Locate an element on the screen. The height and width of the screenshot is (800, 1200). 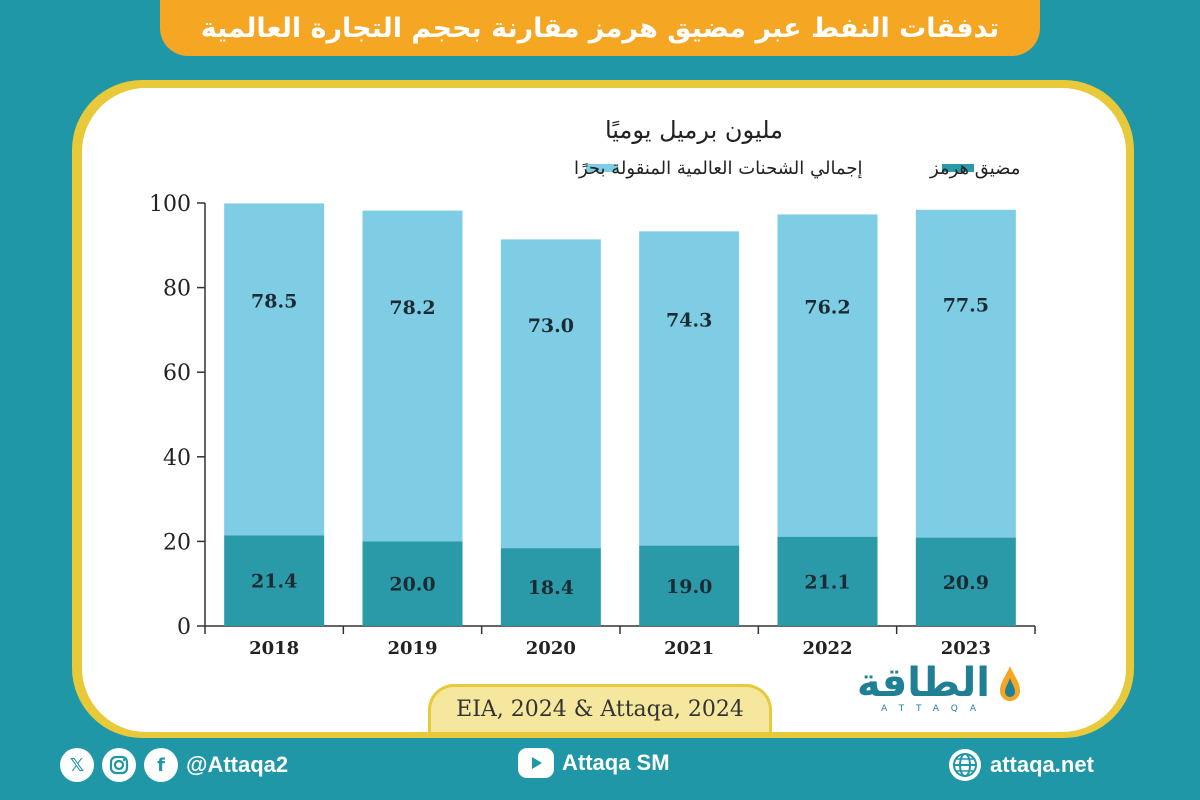
website-group: attaqa.net is located at coordinates (1021, 765).